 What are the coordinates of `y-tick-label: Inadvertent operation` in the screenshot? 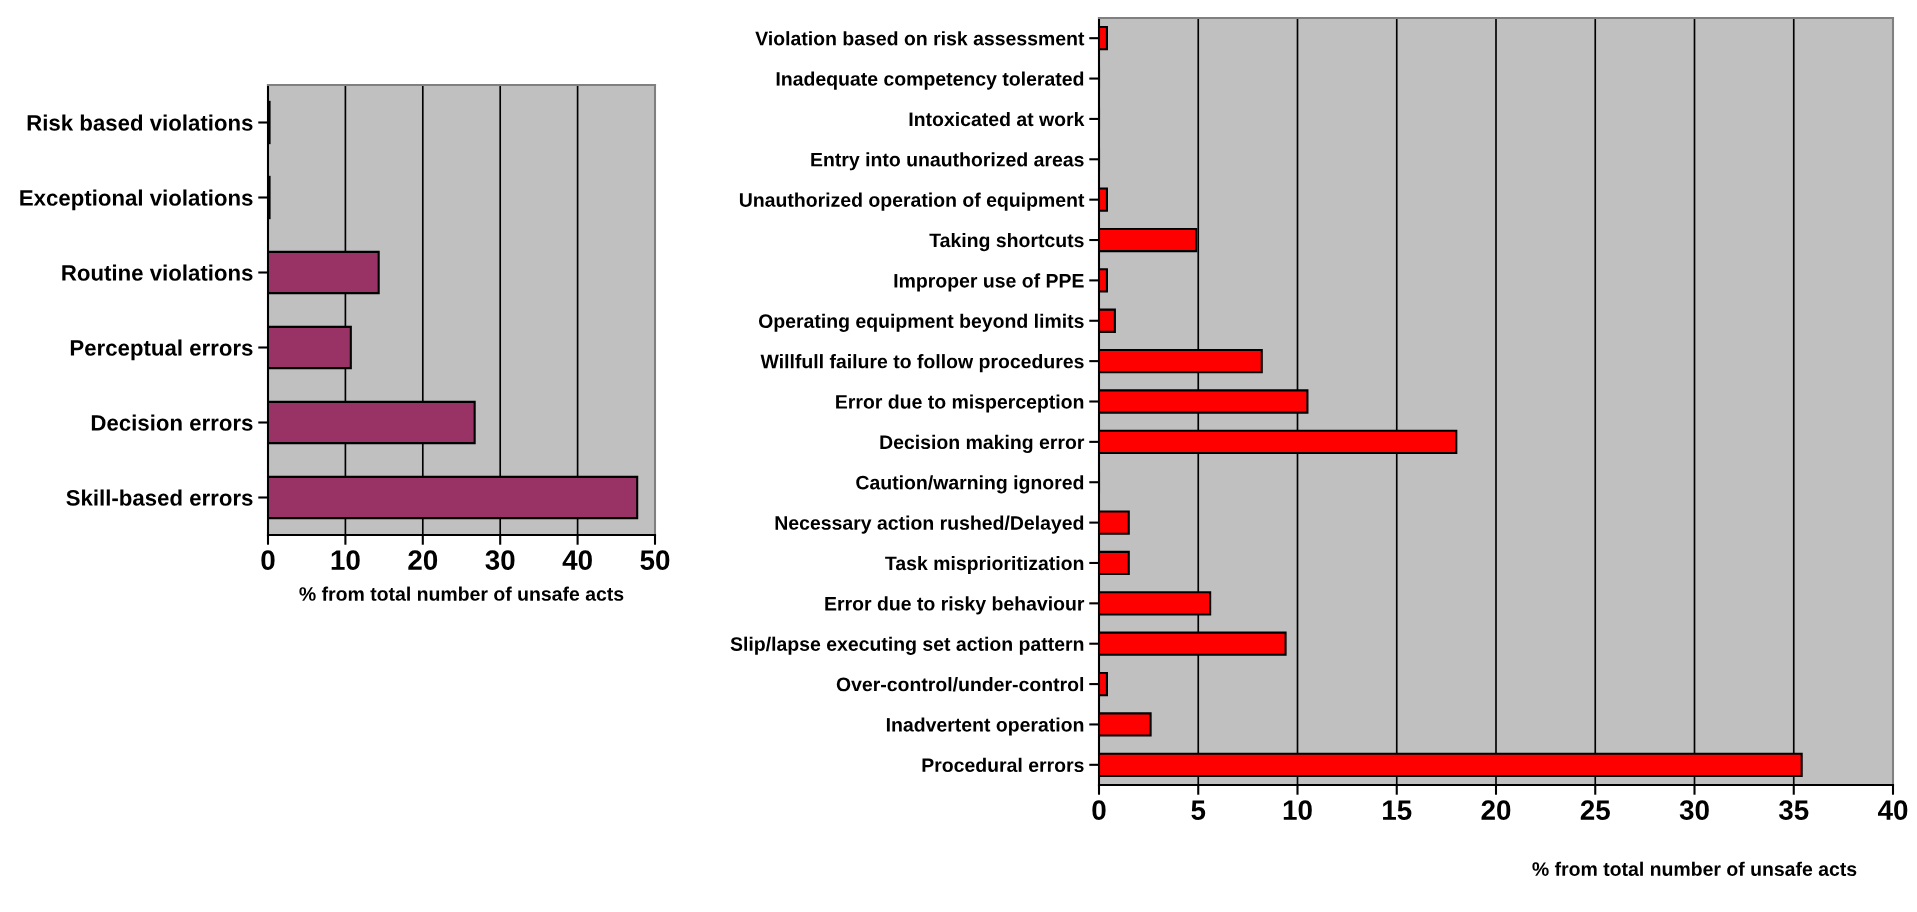 It's located at (985, 726).